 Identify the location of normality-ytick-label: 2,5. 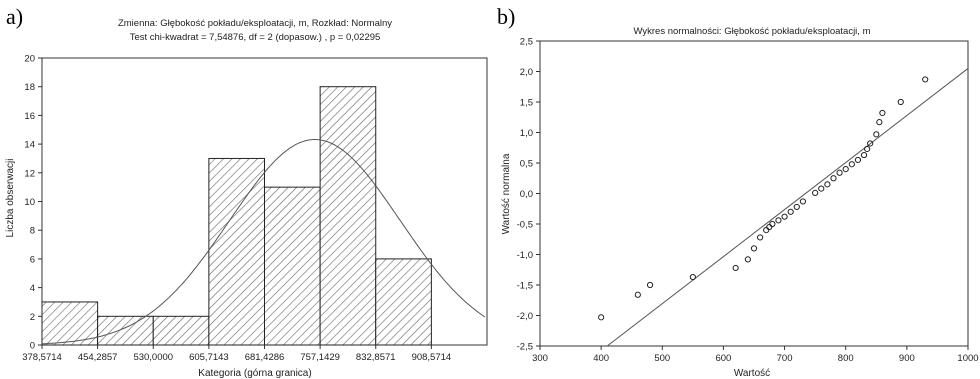
(526, 42).